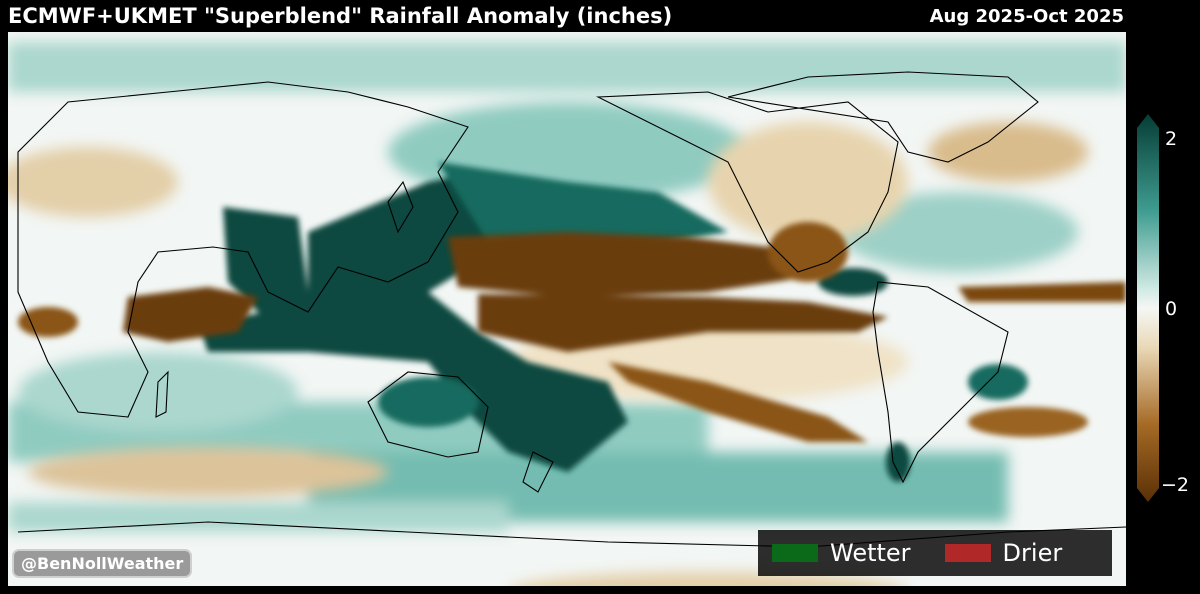  I want to click on colorbar-min-label: −2, so click(1175, 485).